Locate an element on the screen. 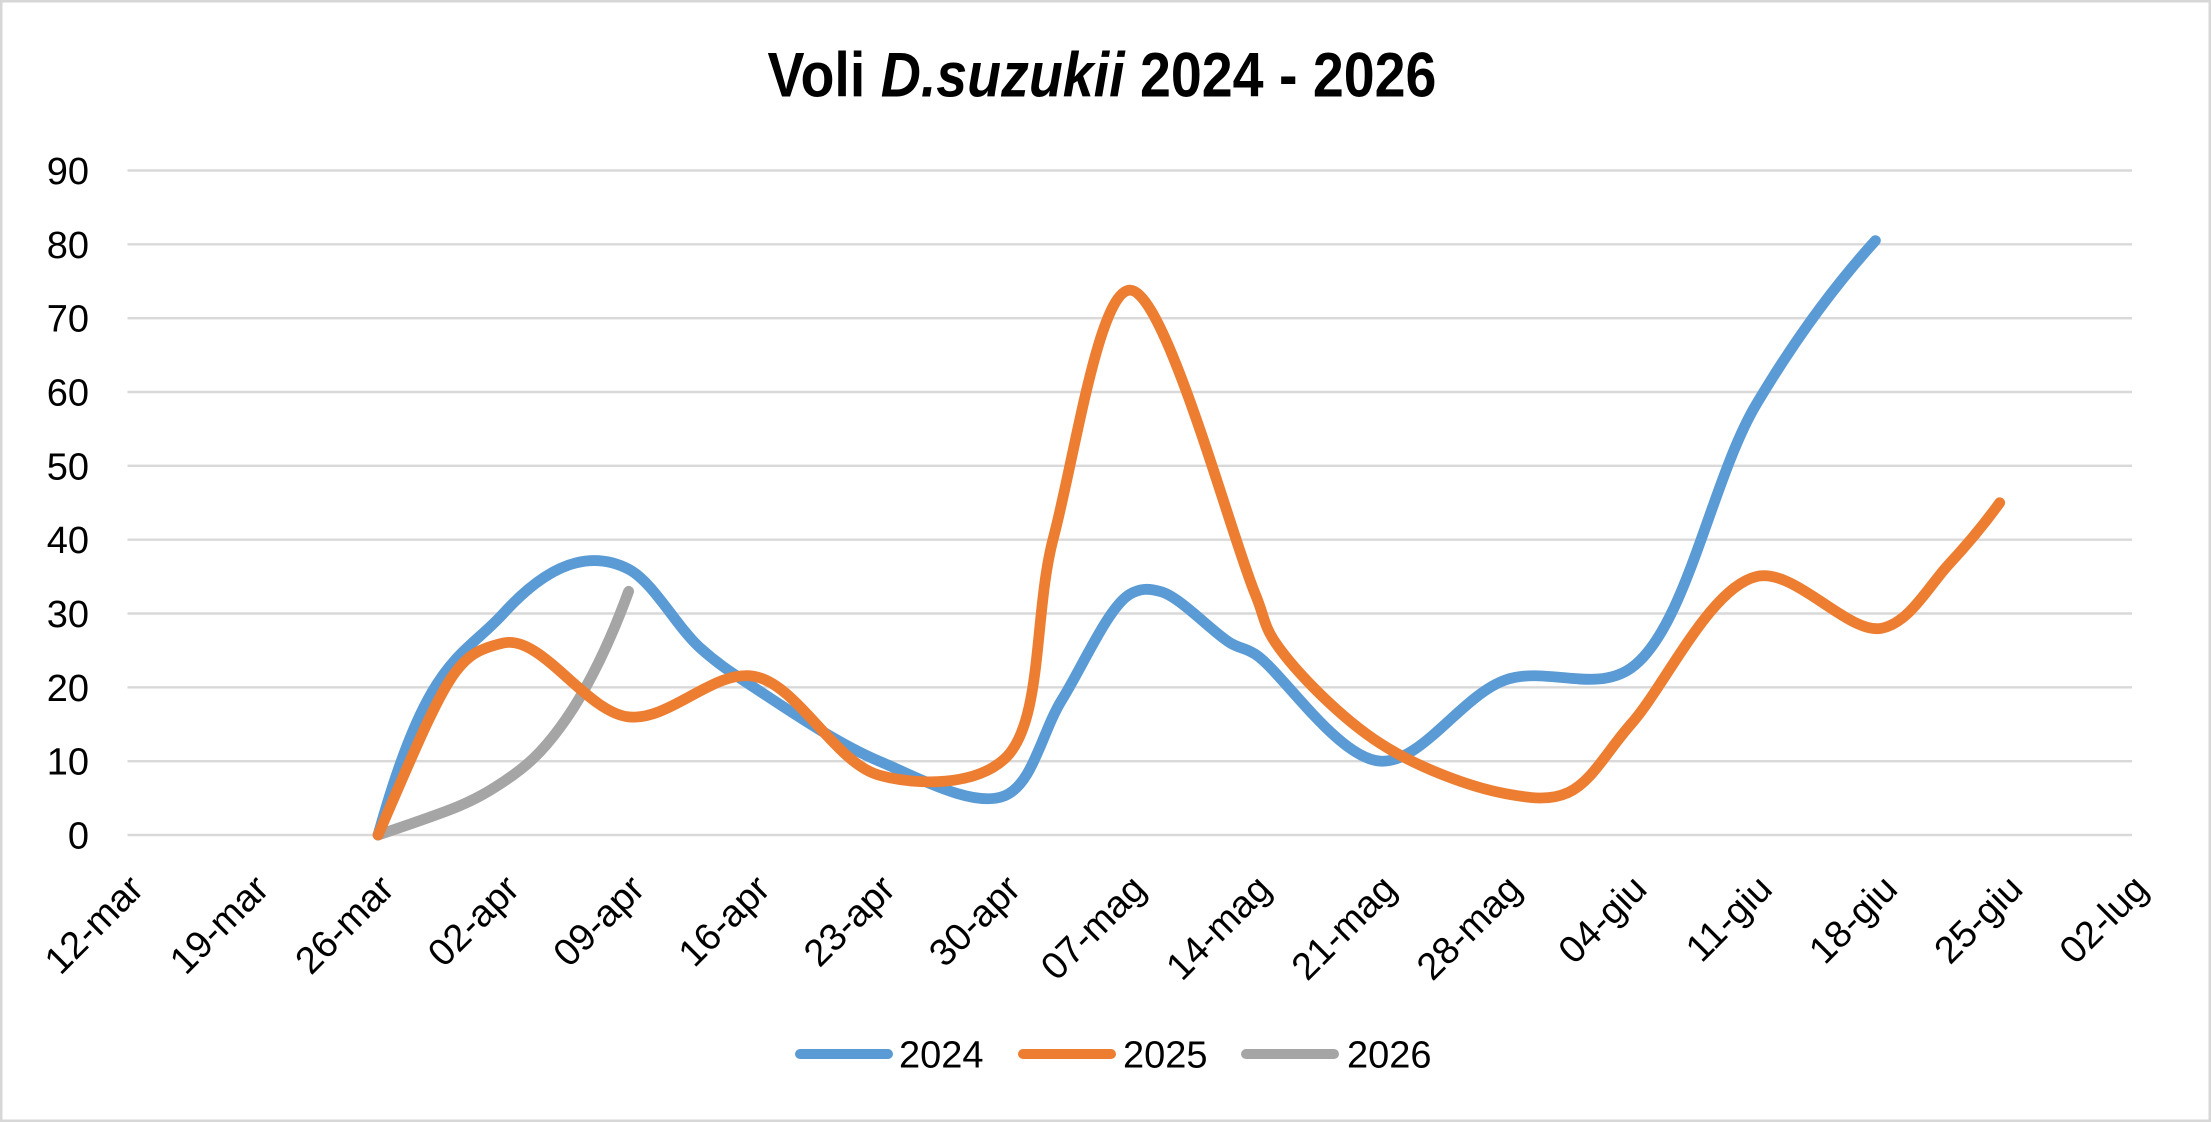 This screenshot has height=1122, width=2211. svg-text: 2025 is located at coordinates (1165, 1056).